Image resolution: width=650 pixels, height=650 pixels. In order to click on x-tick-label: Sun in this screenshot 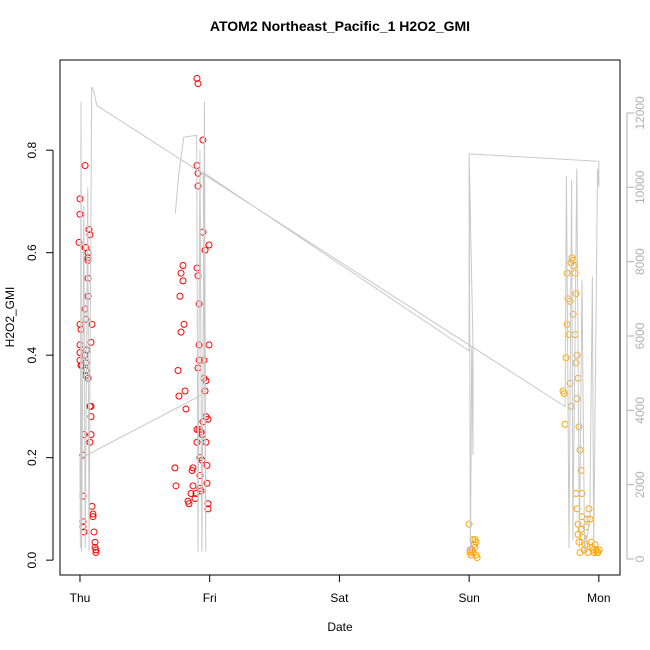, I will do `click(468, 598)`.